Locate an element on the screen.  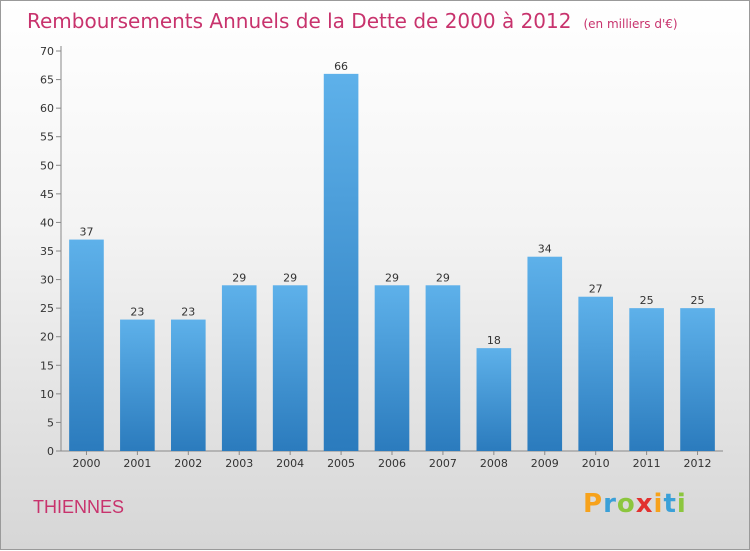
logo-letter: P is located at coordinates (593, 504).